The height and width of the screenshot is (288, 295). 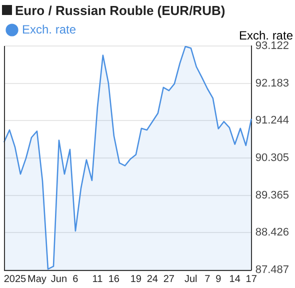 I want to click on y-tick-label: 88.426, so click(x=272, y=232).